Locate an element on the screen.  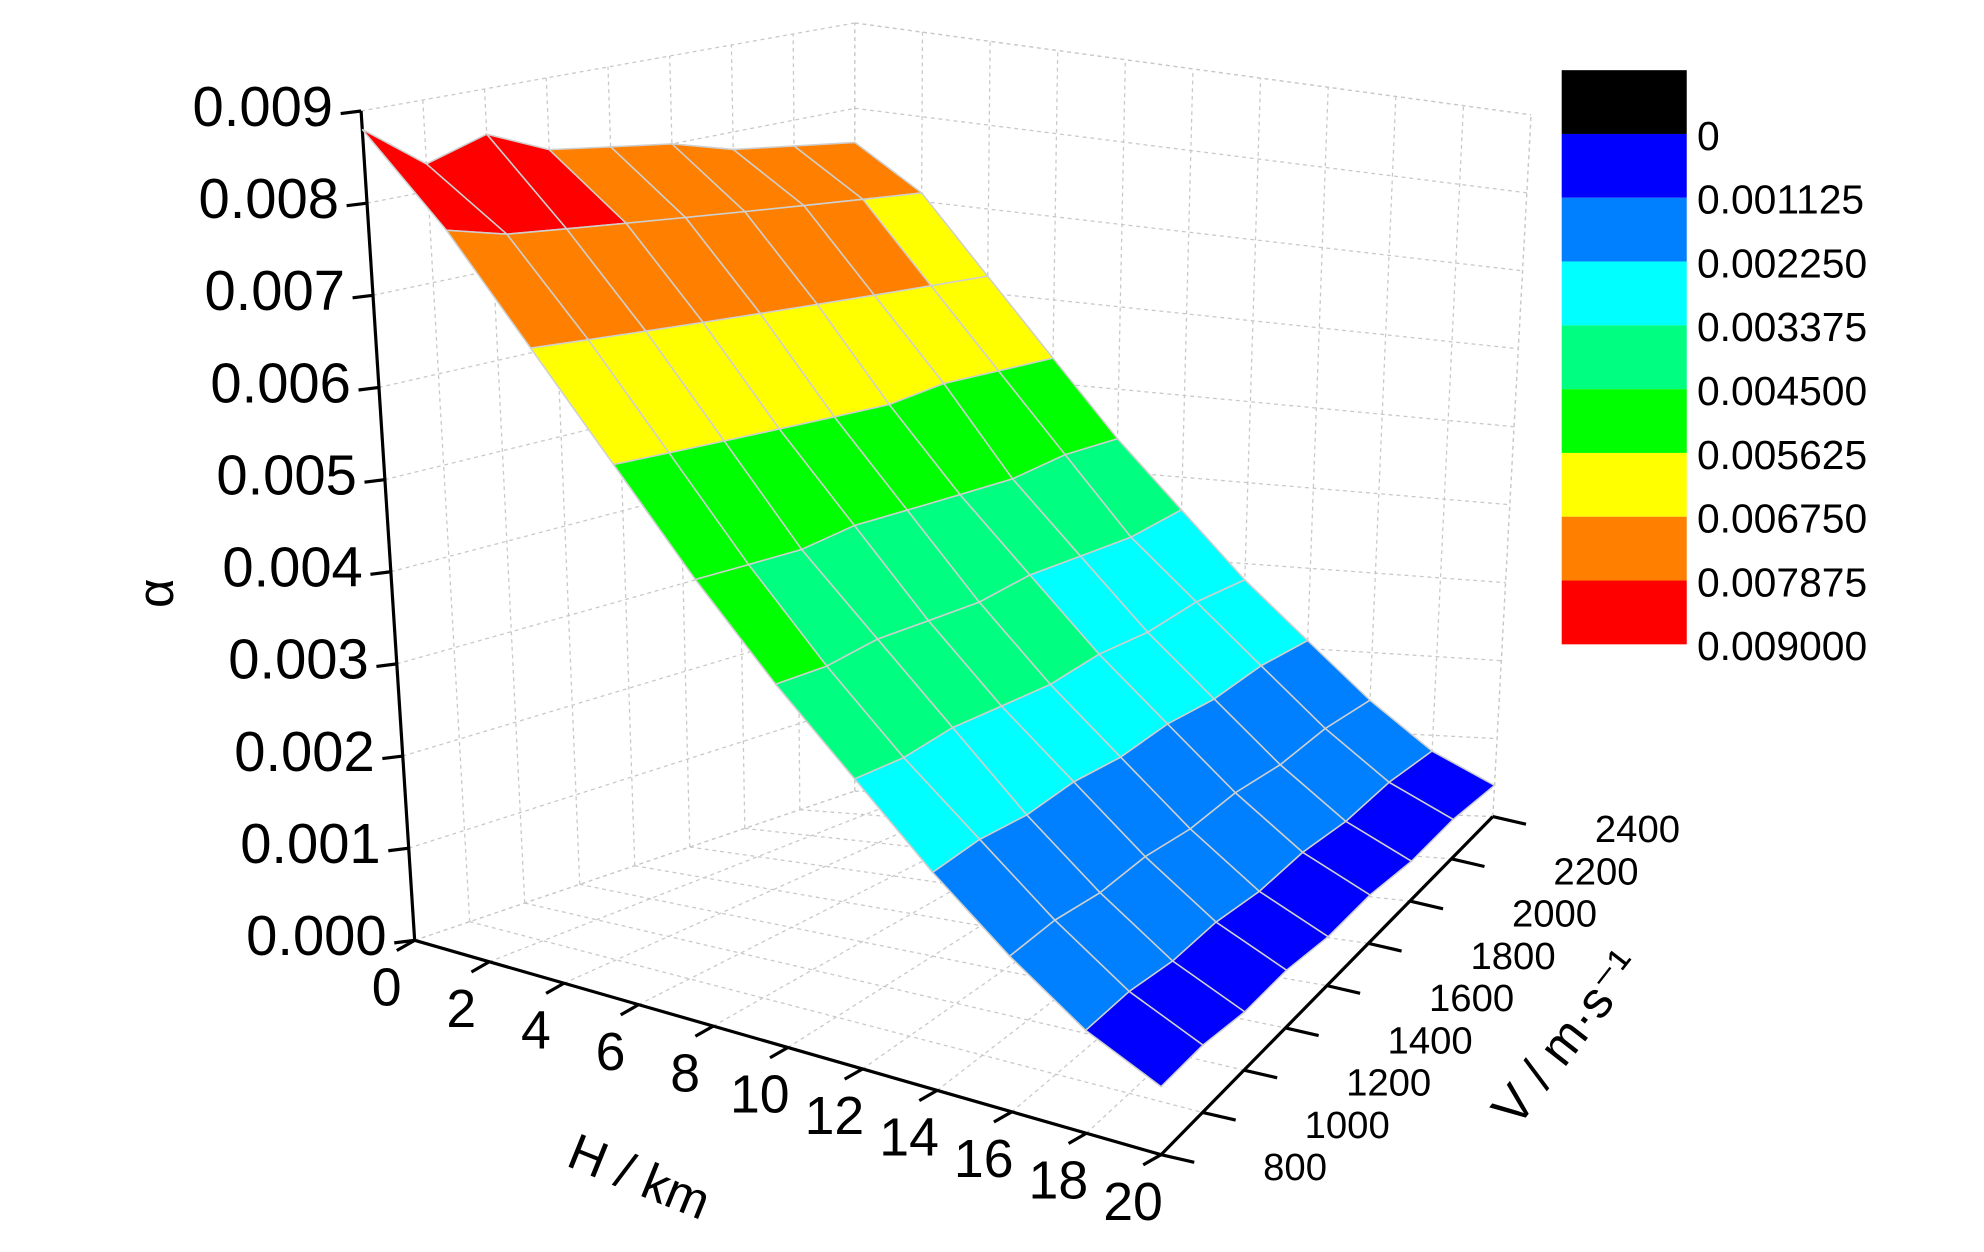
x-tick-label: 20 is located at coordinates (1133, 1202).